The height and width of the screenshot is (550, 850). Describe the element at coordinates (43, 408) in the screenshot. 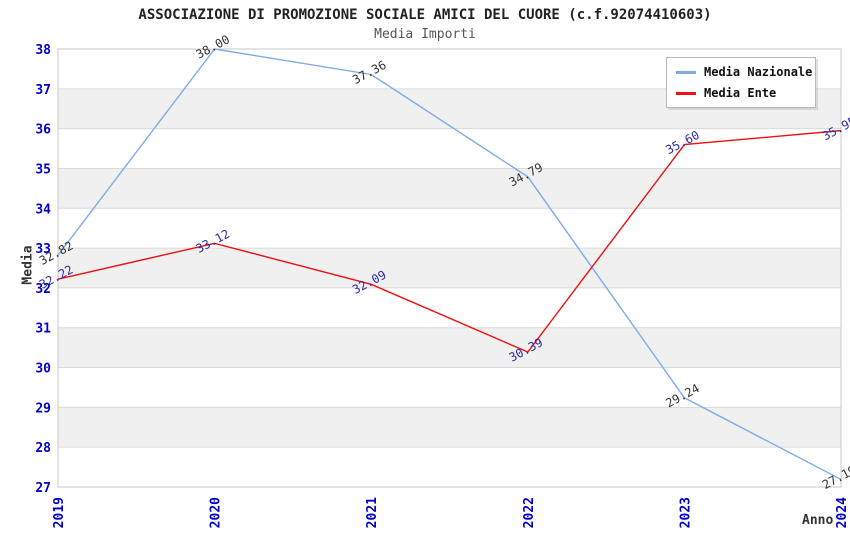

I see `y-tick-label: 29` at that location.